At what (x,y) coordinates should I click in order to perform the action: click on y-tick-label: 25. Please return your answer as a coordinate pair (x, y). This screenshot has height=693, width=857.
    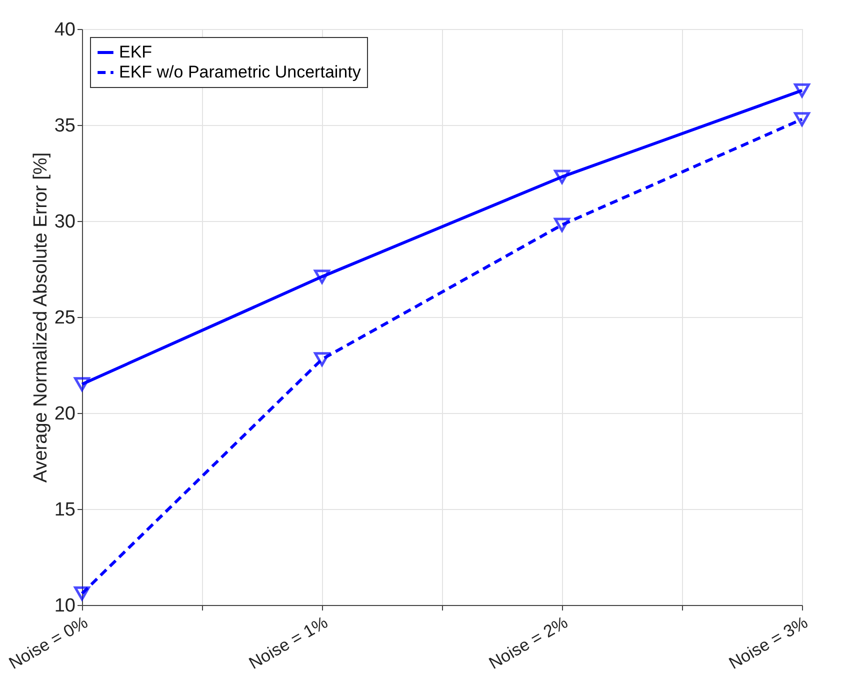
    Looking at the image, I should click on (65, 318).